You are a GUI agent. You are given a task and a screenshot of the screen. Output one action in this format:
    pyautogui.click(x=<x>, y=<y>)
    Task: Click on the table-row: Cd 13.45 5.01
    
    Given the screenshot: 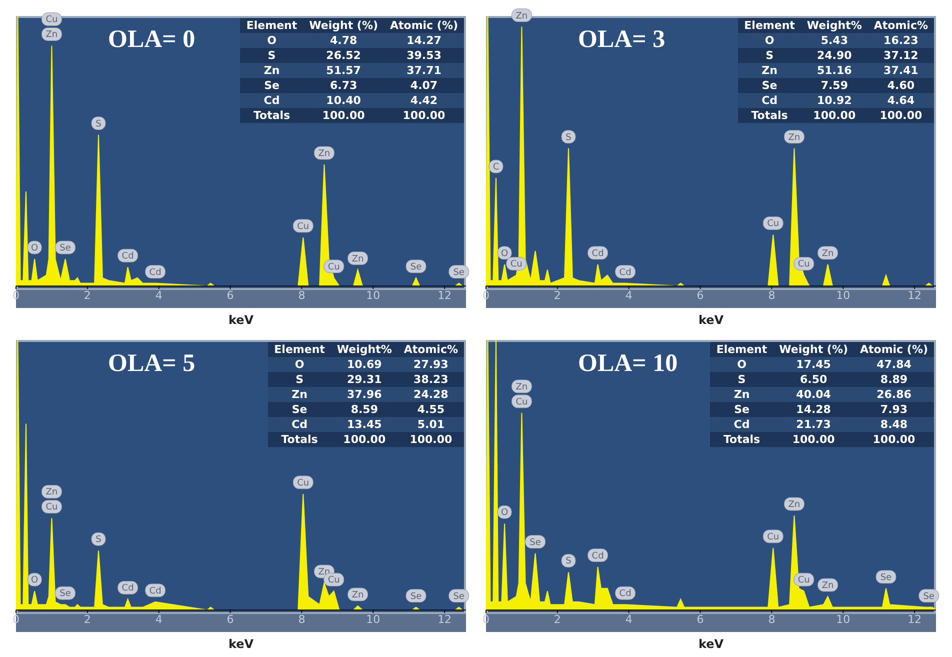 What is the action you would take?
    pyautogui.click(x=366, y=424)
    